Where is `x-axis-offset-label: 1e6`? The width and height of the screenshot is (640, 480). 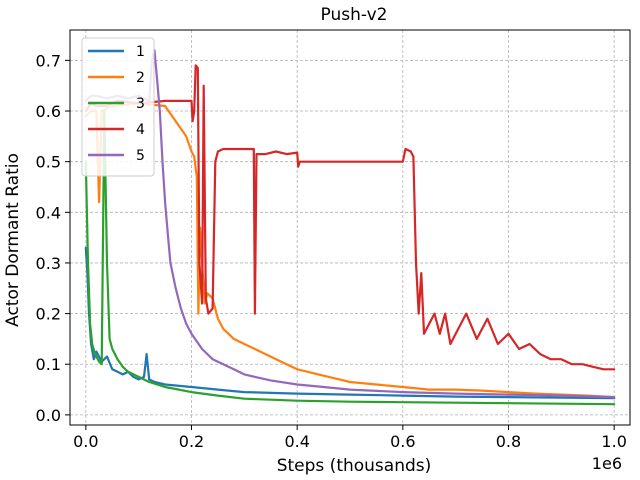 x-axis-offset-label: 1e6 is located at coordinates (607, 463).